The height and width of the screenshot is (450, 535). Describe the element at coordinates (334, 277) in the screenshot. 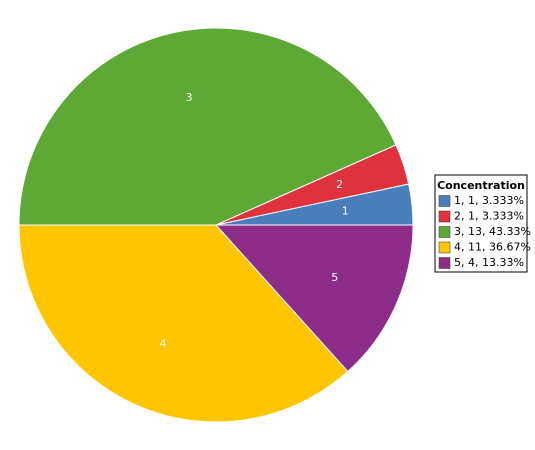

I see `slice-label: 5` at that location.